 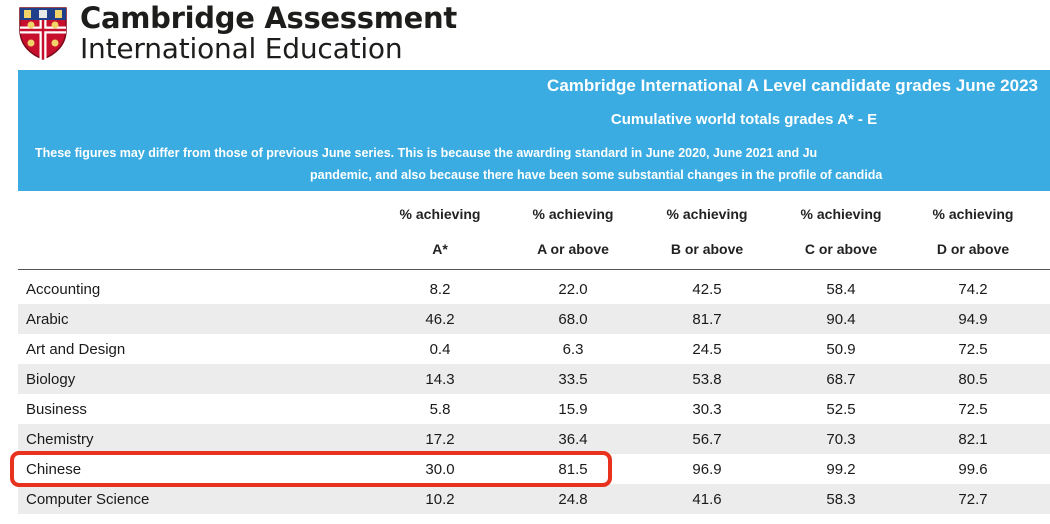 What do you see at coordinates (573, 439) in the screenshot?
I see `value-a-or-above: 36.4` at bounding box center [573, 439].